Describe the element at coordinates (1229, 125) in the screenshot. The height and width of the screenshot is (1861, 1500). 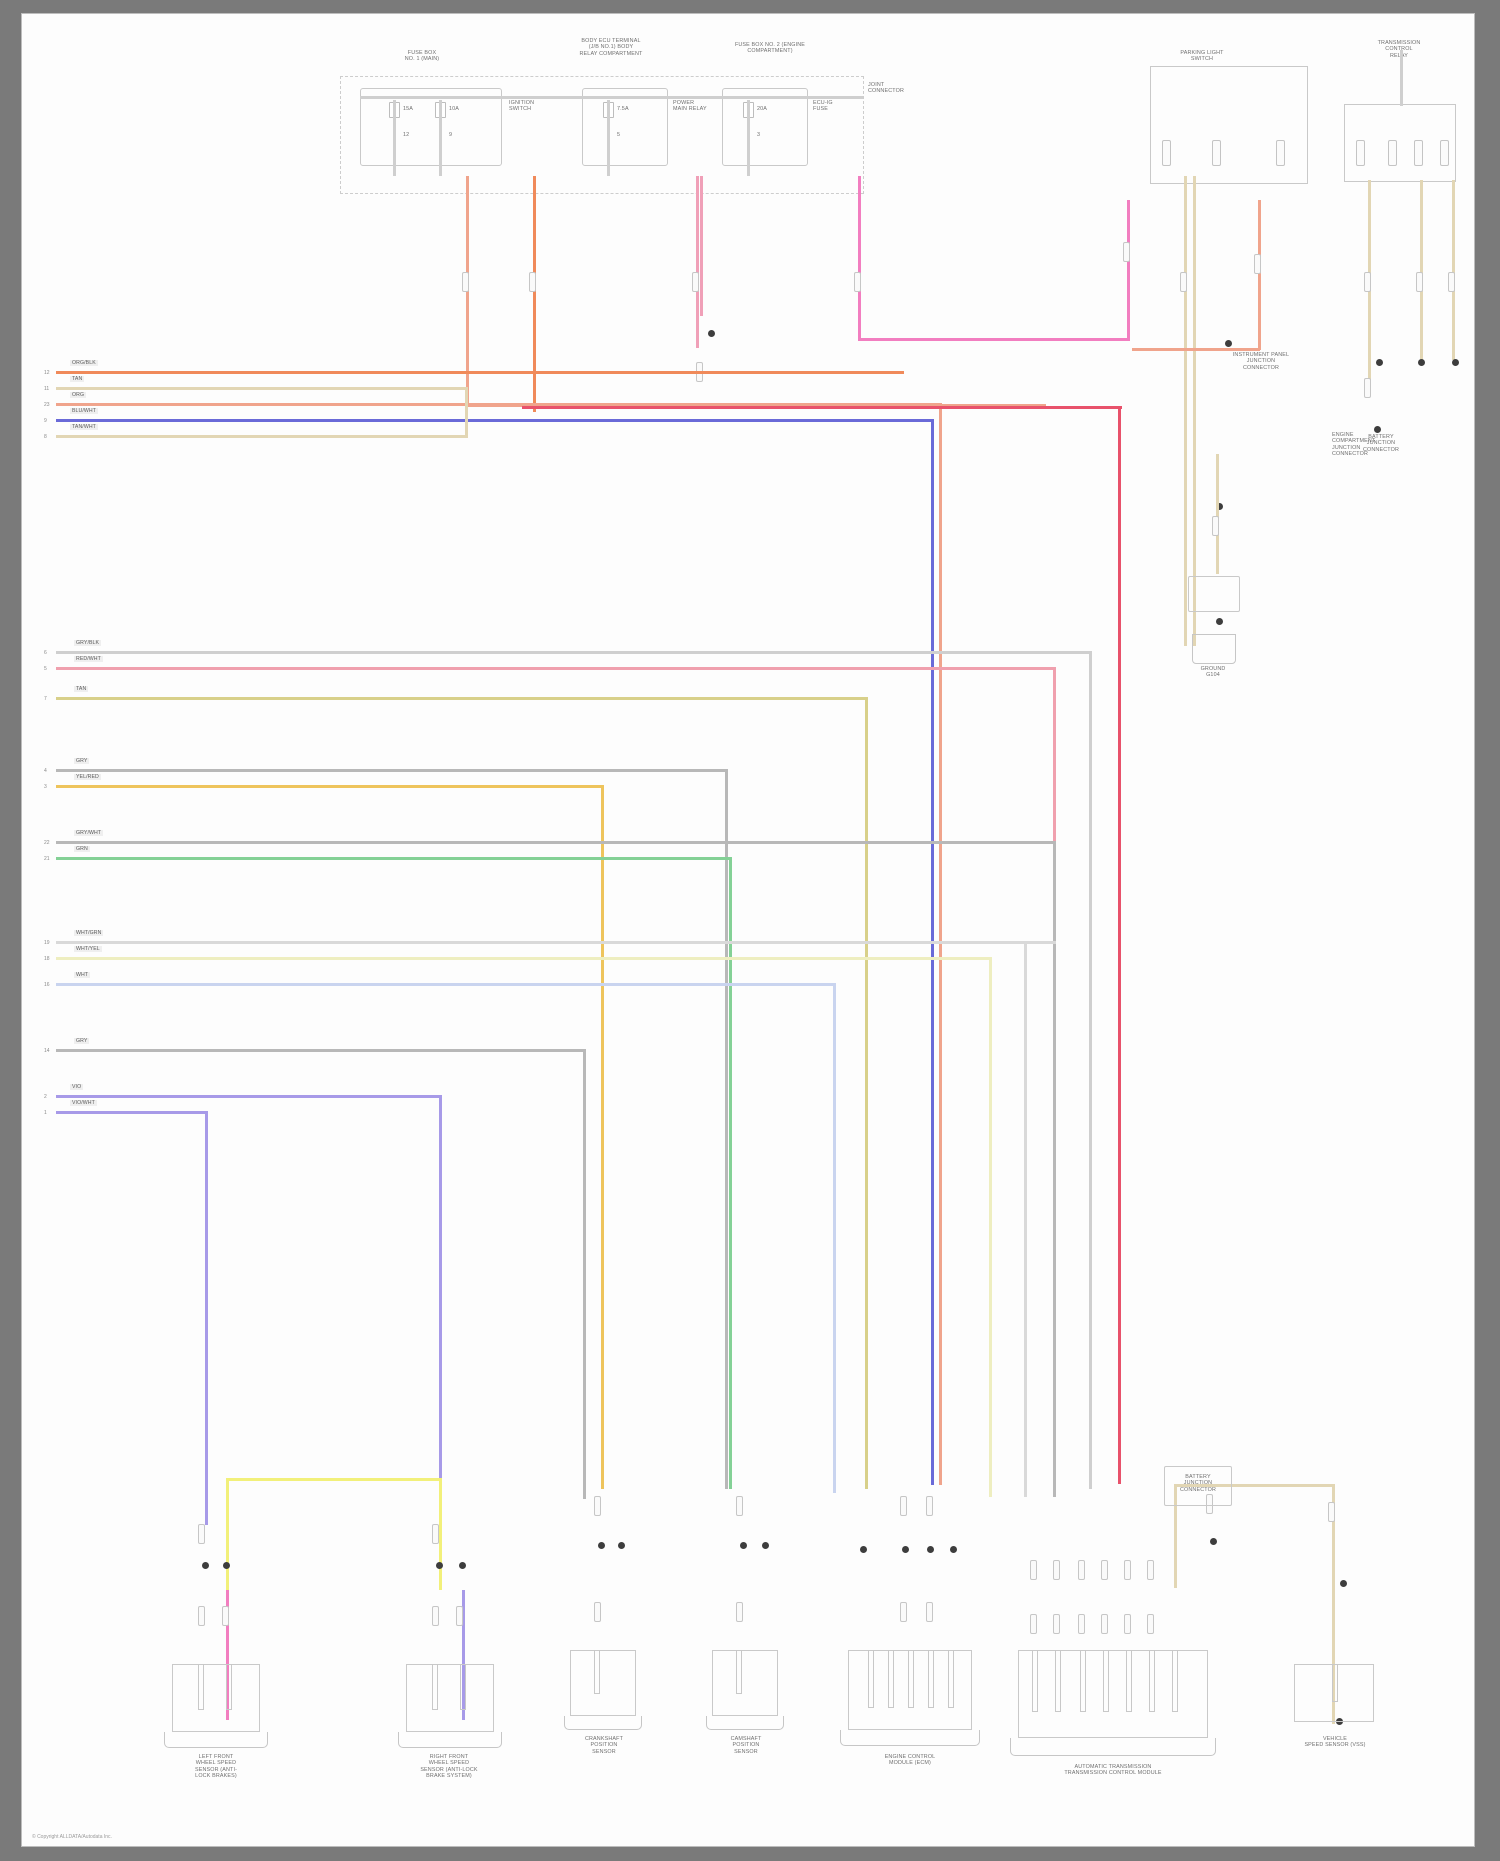
I see `park-light-switch-body` at that location.